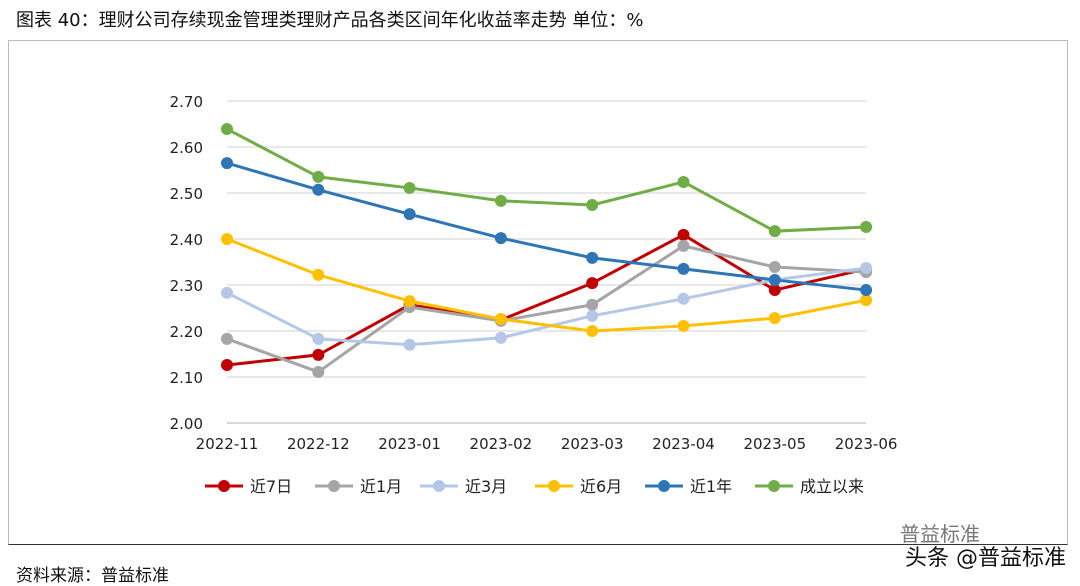  I want to click on legend-label: 近7日, so click(271, 486).